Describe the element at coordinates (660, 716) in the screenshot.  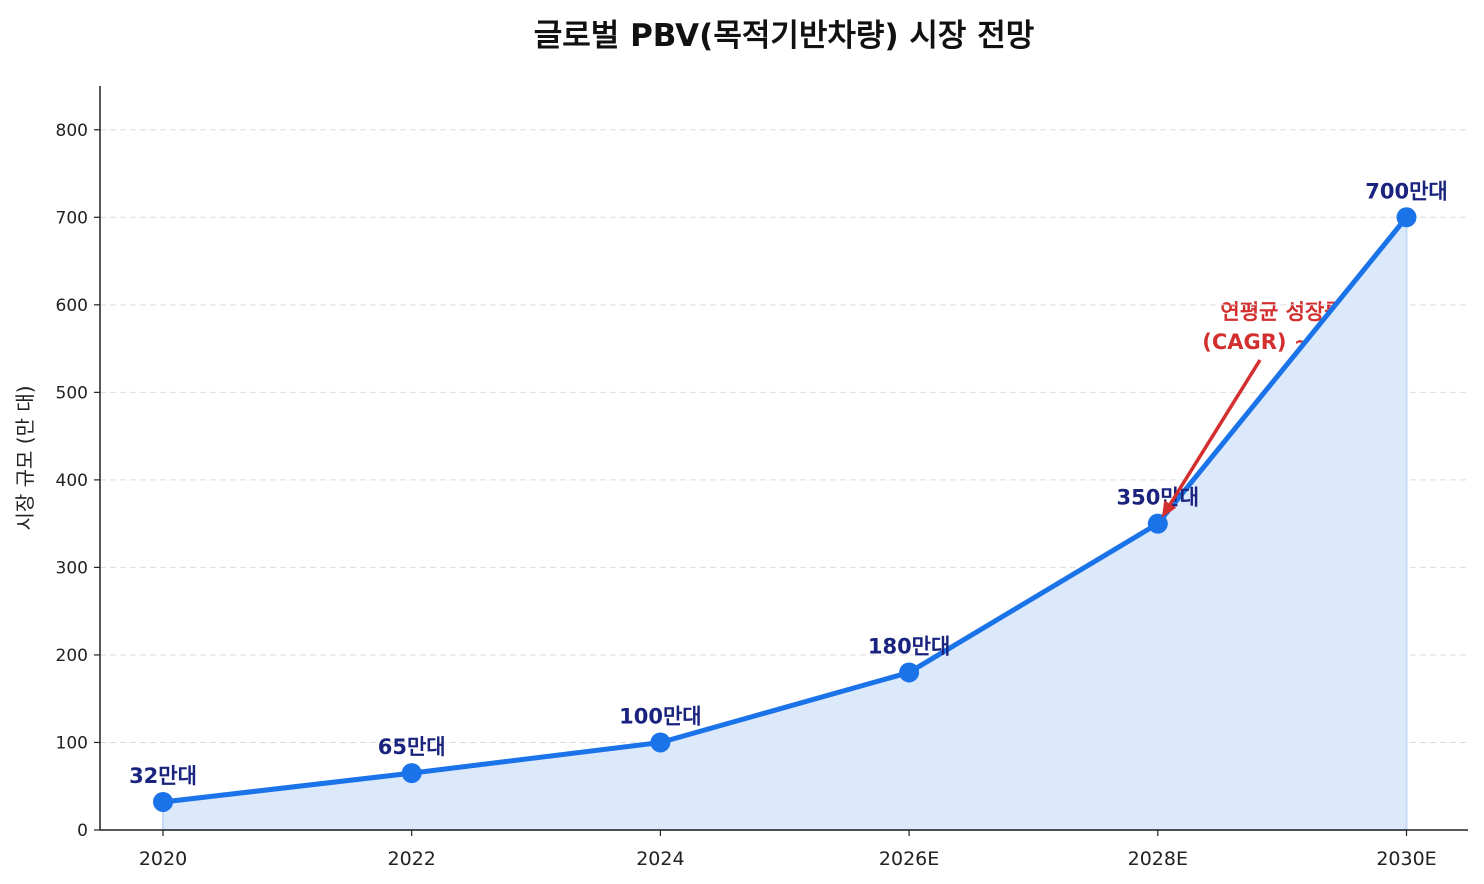
I see `data-label: 100만대` at that location.